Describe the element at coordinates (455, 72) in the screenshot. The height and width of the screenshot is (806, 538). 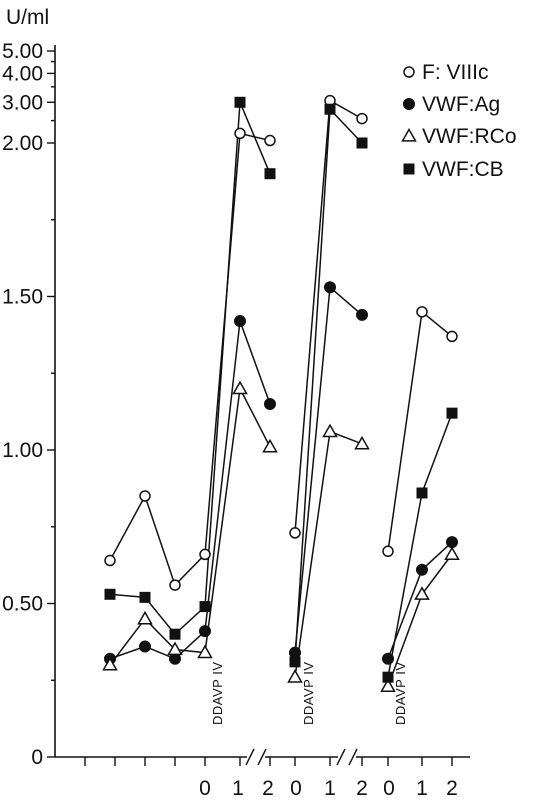
I see `legend-label-0: F: VIIIc` at that location.